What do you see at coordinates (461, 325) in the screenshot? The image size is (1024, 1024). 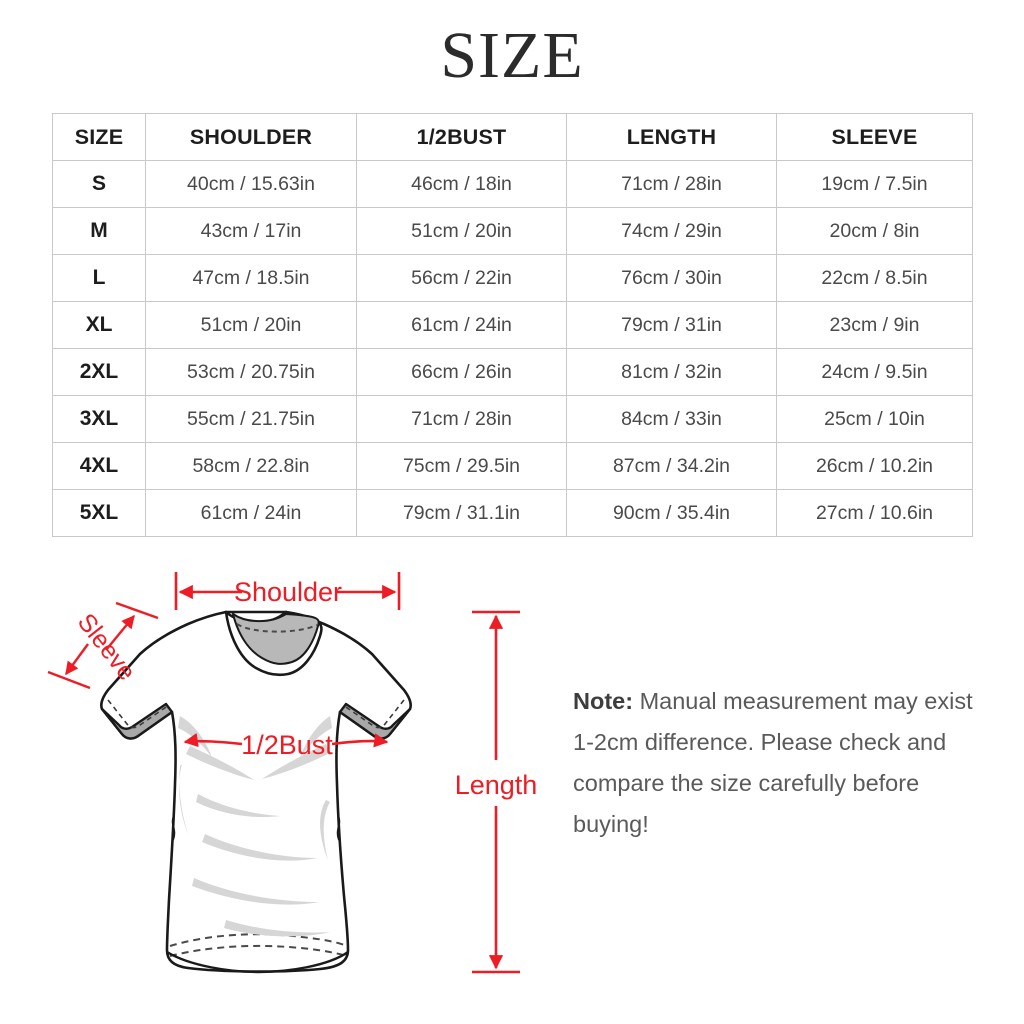 I see `cell-bust: 61cm / 24in` at bounding box center [461, 325].